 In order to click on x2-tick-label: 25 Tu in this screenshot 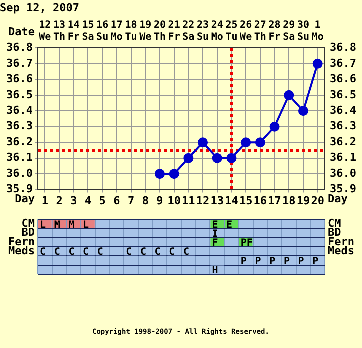, I will do `click(232, 31)`.